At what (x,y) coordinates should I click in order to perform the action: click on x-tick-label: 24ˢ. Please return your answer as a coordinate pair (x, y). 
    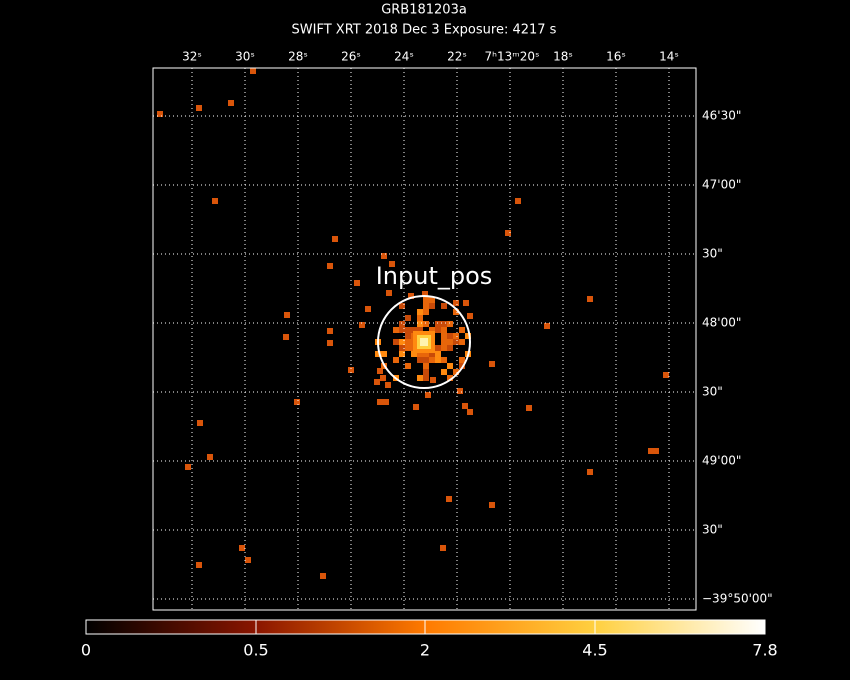
    Looking at the image, I should click on (404, 57).